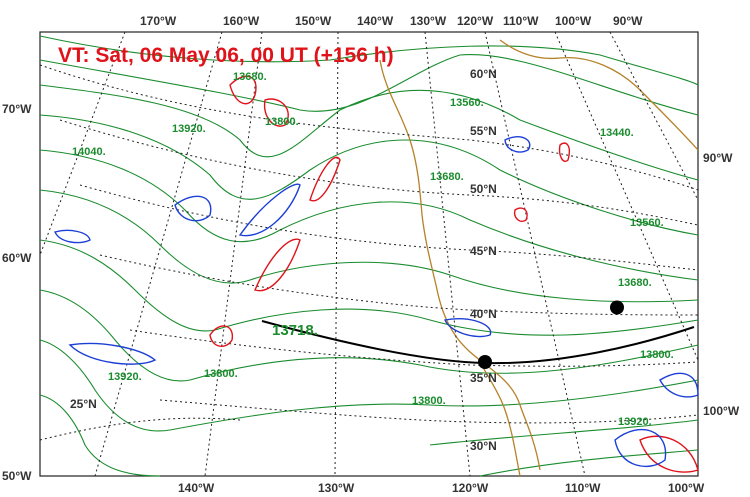 The height and width of the screenshot is (497, 750). Describe the element at coordinates (428, 21) in the screenshot. I see `lon-label-top: 130°W` at that location.